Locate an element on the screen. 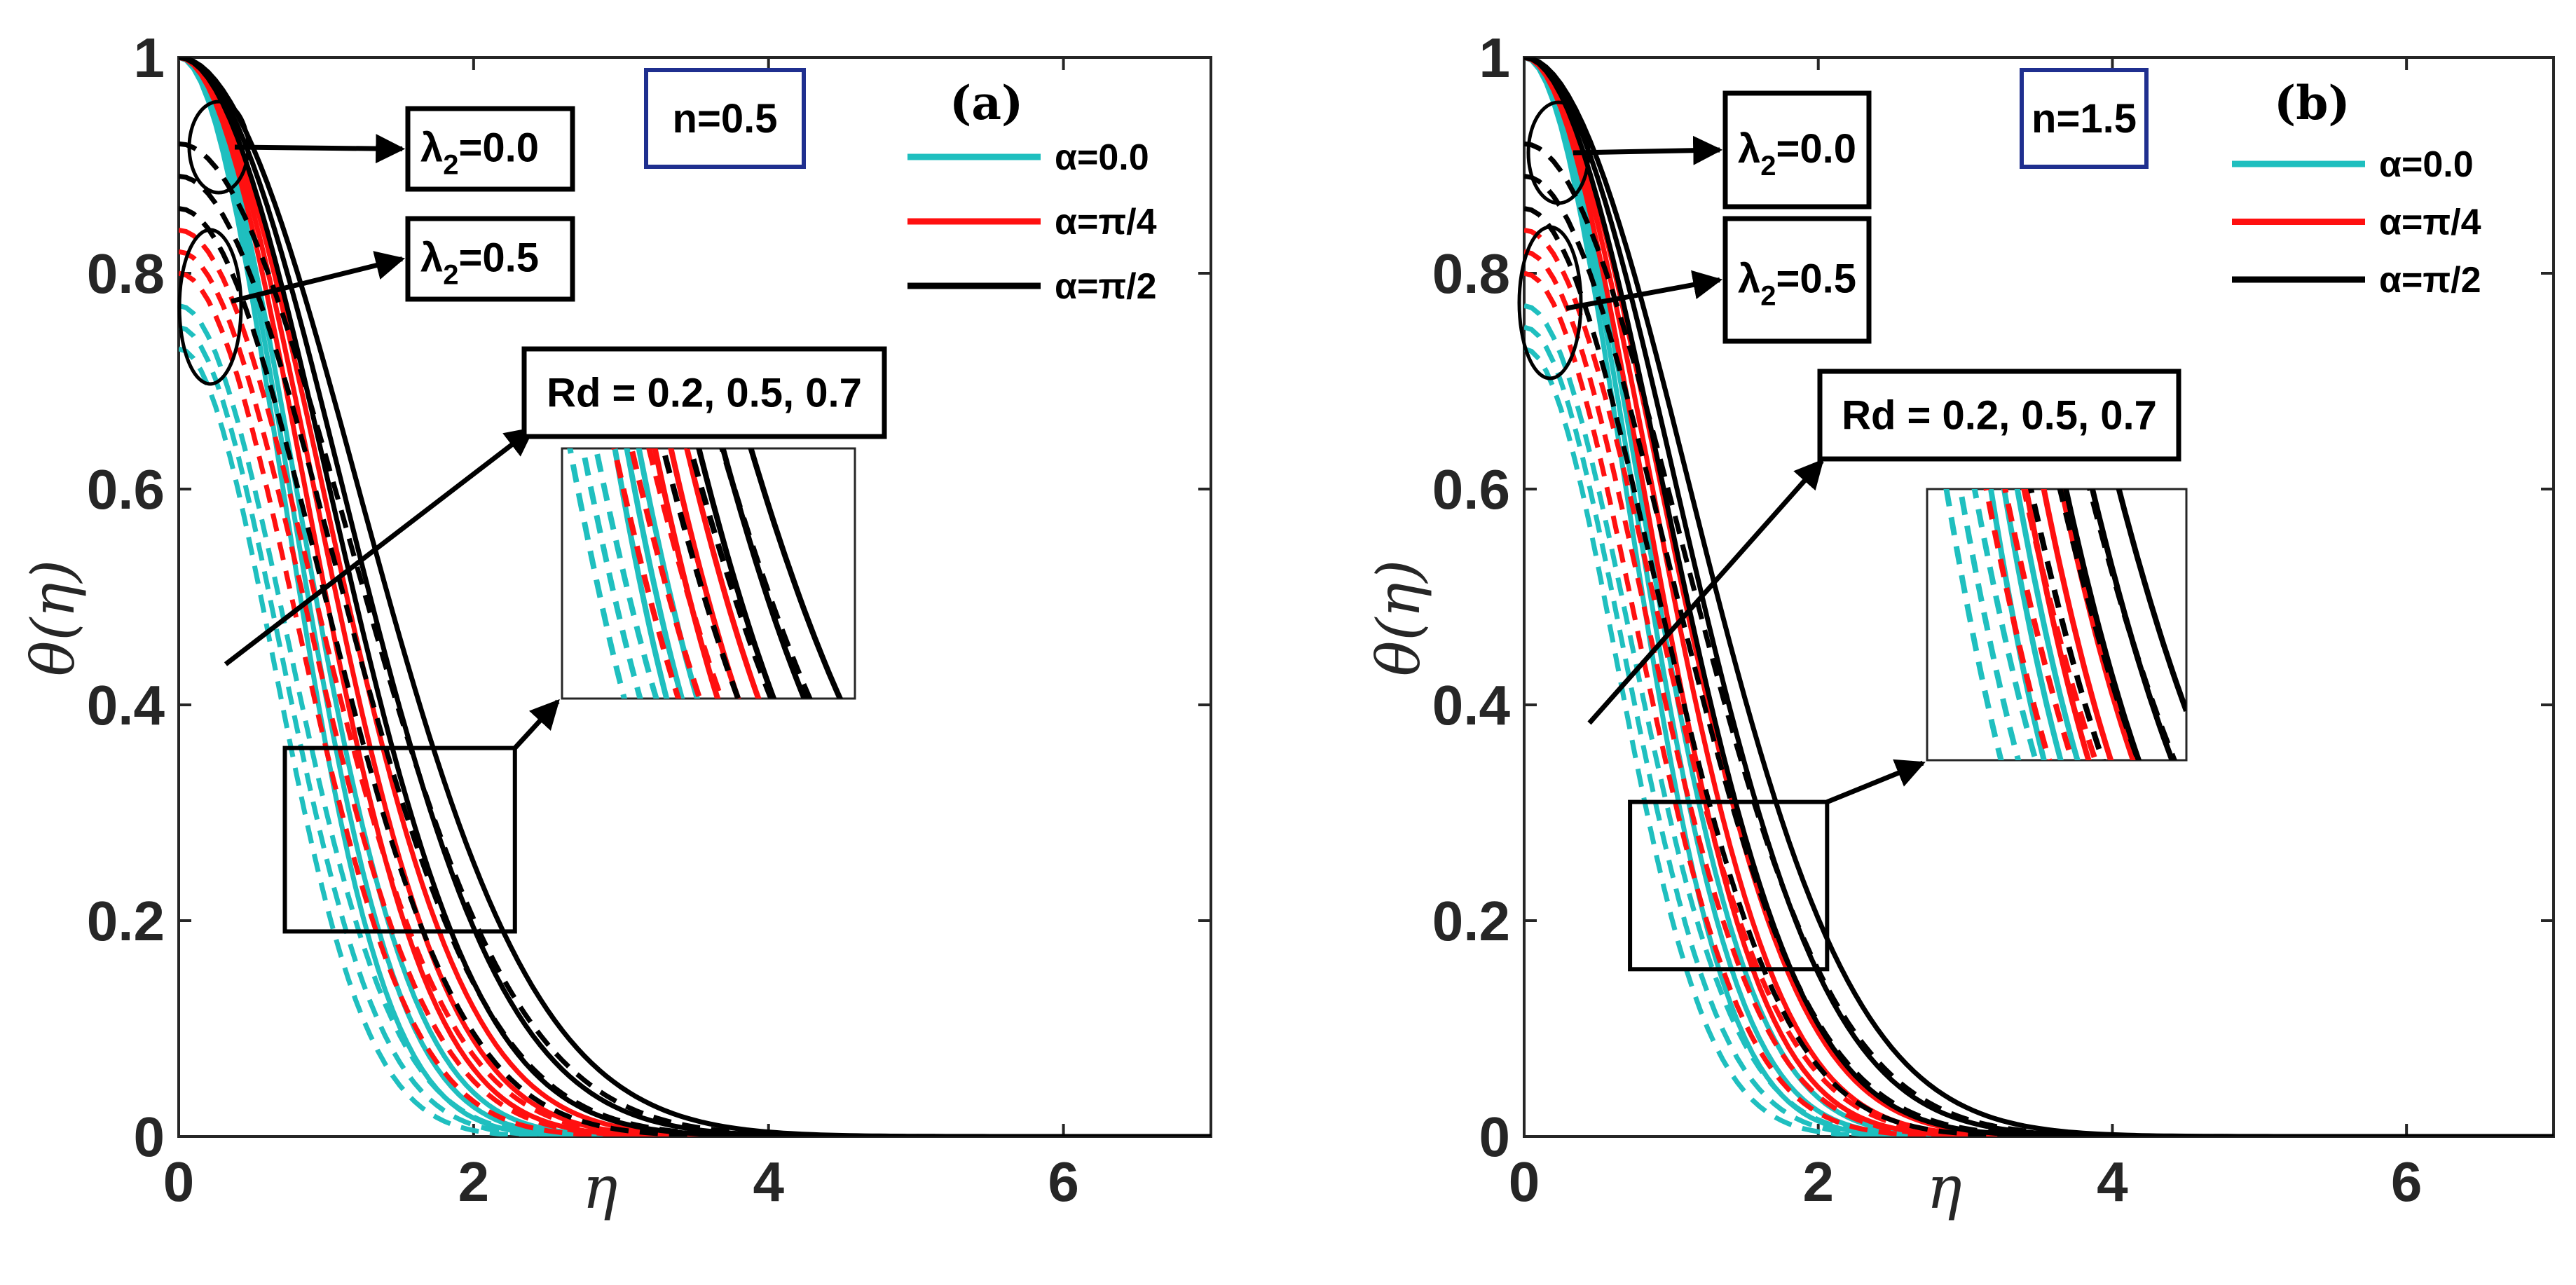 The width and height of the screenshot is (2576, 1285). n-label: n=0.5 is located at coordinates (726, 119).